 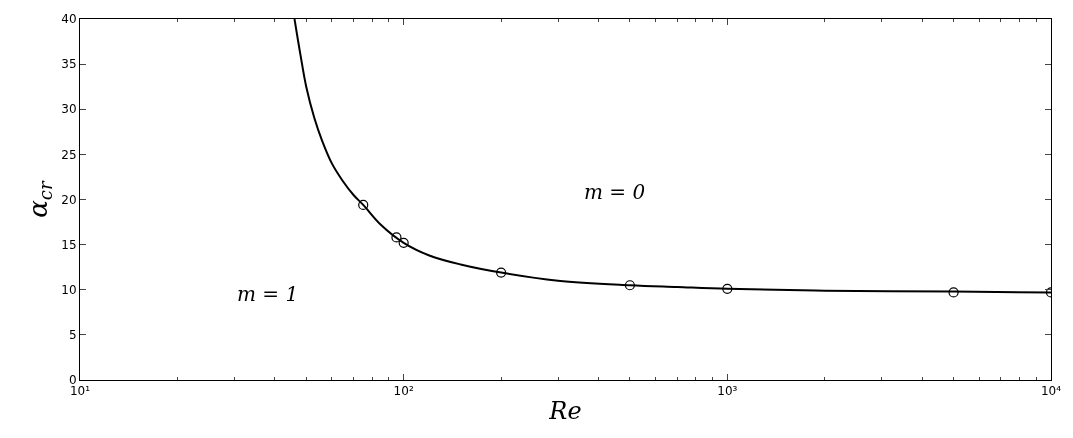 What do you see at coordinates (268, 294) in the screenshot?
I see `annotation: m = 1` at bounding box center [268, 294].